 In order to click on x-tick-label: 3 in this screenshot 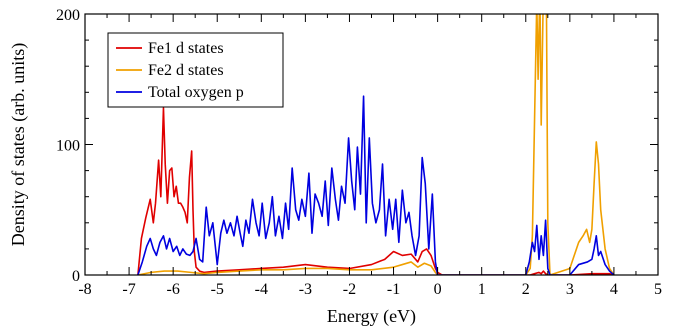, I will do `click(570, 289)`.